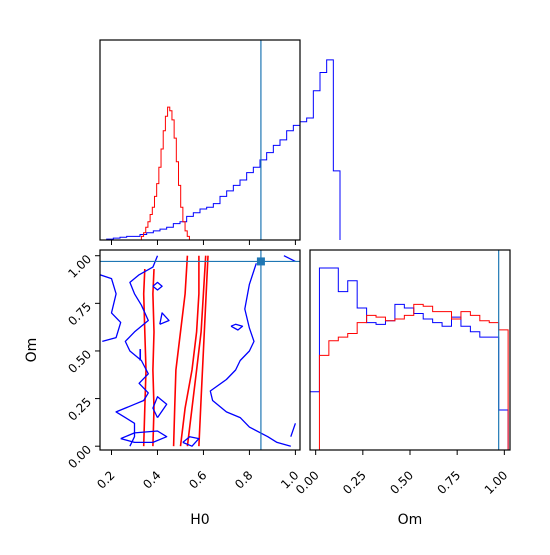 This screenshot has width=550, height=555. Describe the element at coordinates (200, 140) in the screenshot. I see `hist-H0-frame` at that location.